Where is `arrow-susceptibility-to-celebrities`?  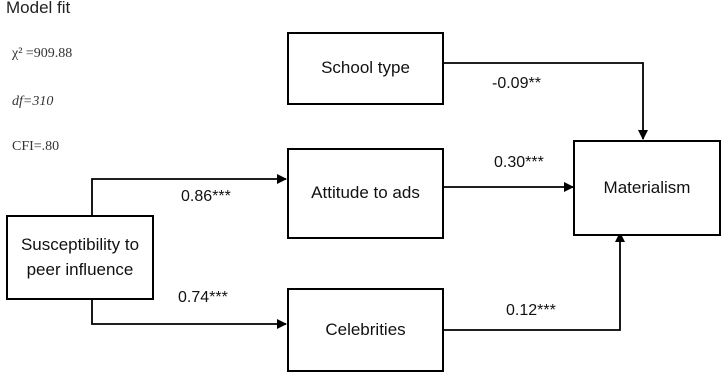
arrow-susceptibility-to-celebrities is located at coordinates (189, 314).